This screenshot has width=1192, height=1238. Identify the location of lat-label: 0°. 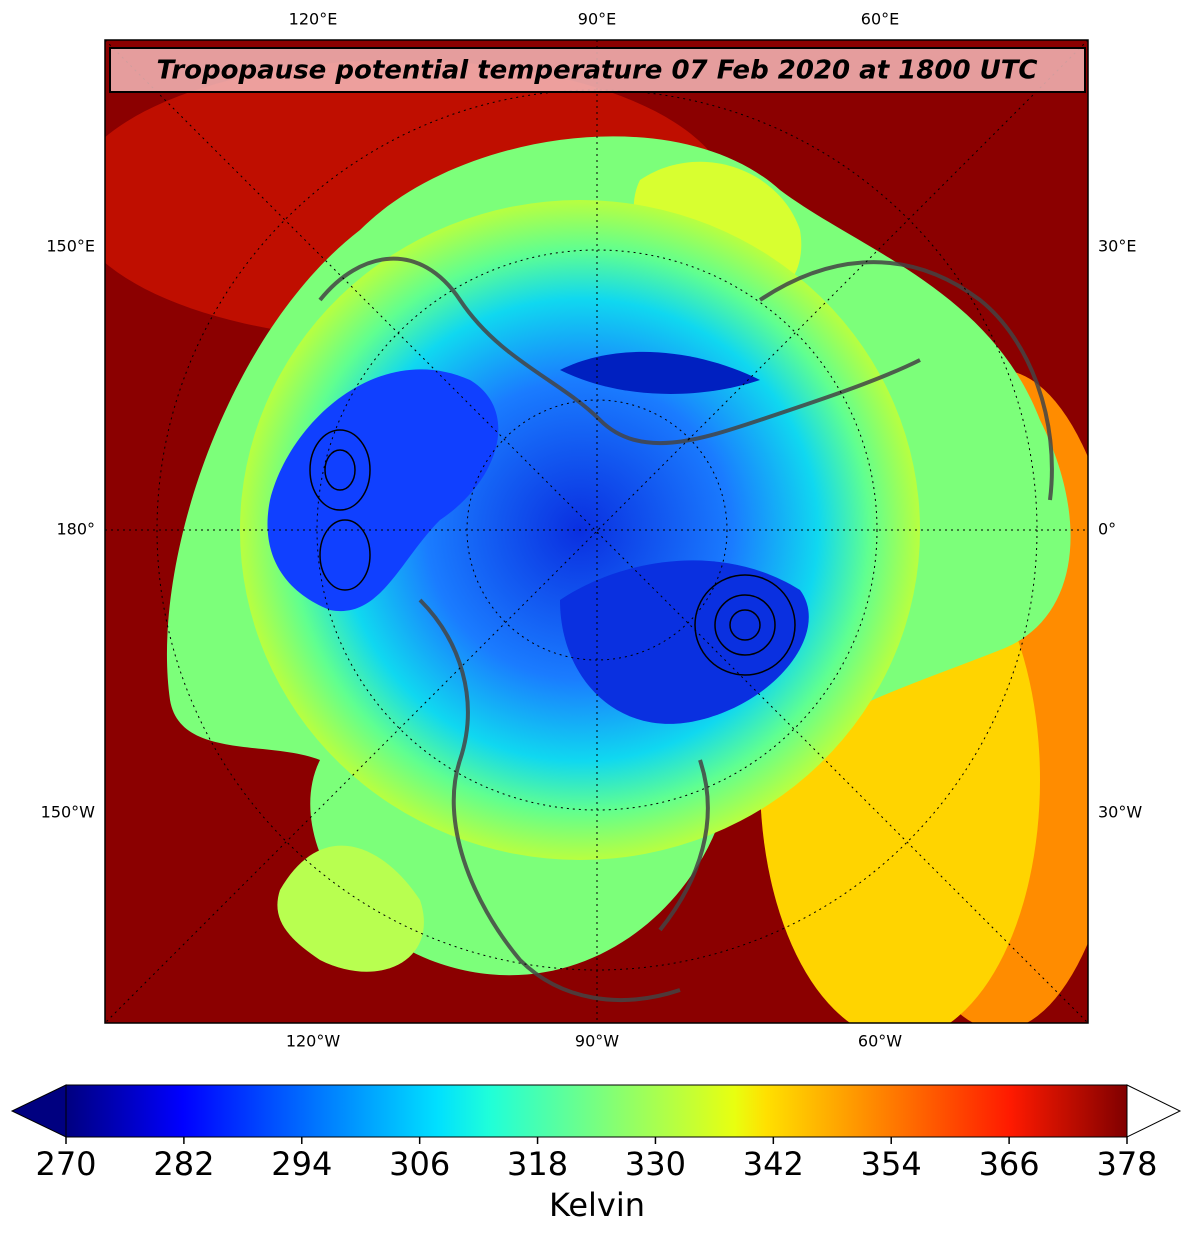
(1107, 529).